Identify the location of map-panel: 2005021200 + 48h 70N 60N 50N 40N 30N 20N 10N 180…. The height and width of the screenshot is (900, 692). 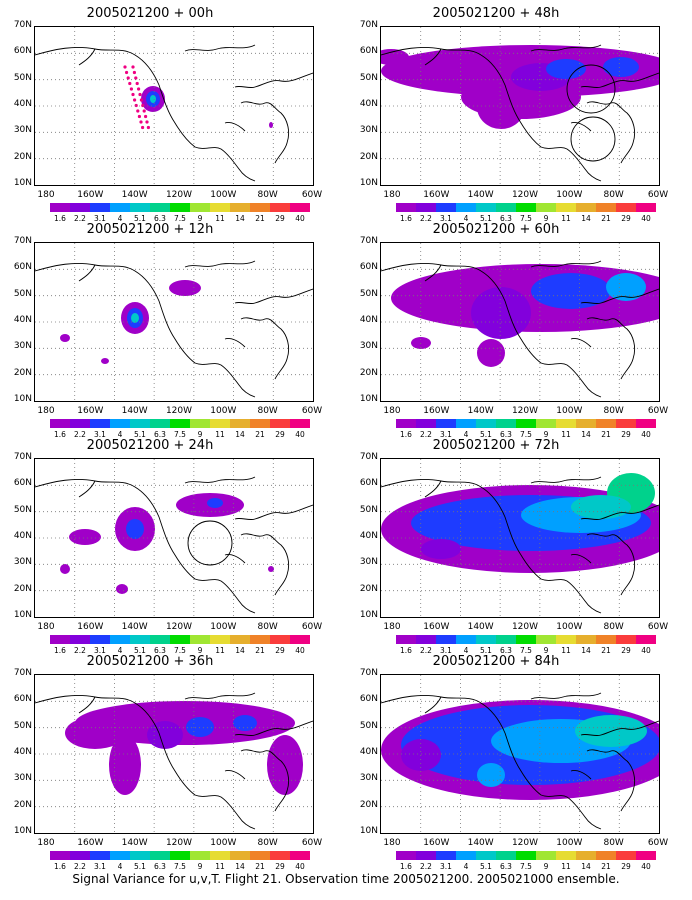
(507, 114).